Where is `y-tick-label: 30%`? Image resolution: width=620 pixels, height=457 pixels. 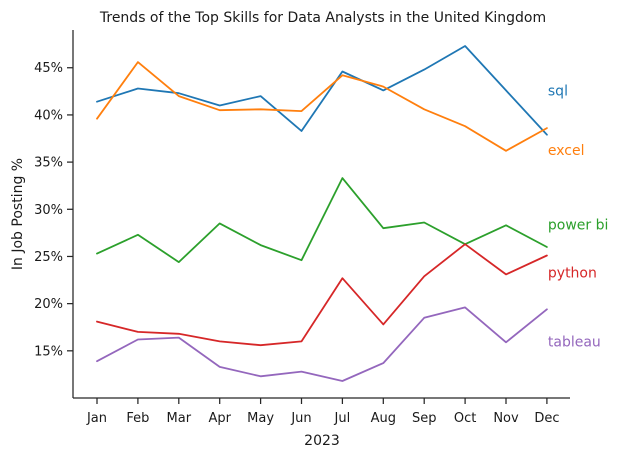 y-tick-label: 30% is located at coordinates (48, 210).